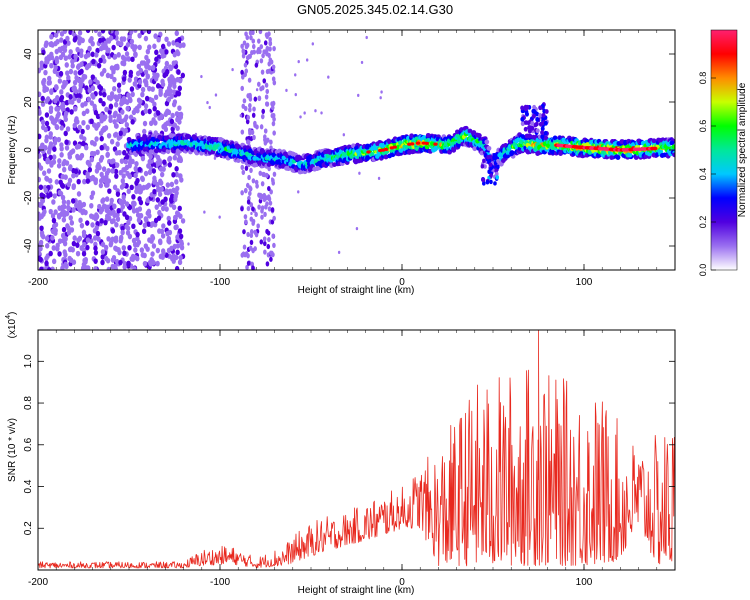 The width and height of the screenshot is (750, 600). I want to click on snr-multiplier-base: (x10, so click(12, 328).